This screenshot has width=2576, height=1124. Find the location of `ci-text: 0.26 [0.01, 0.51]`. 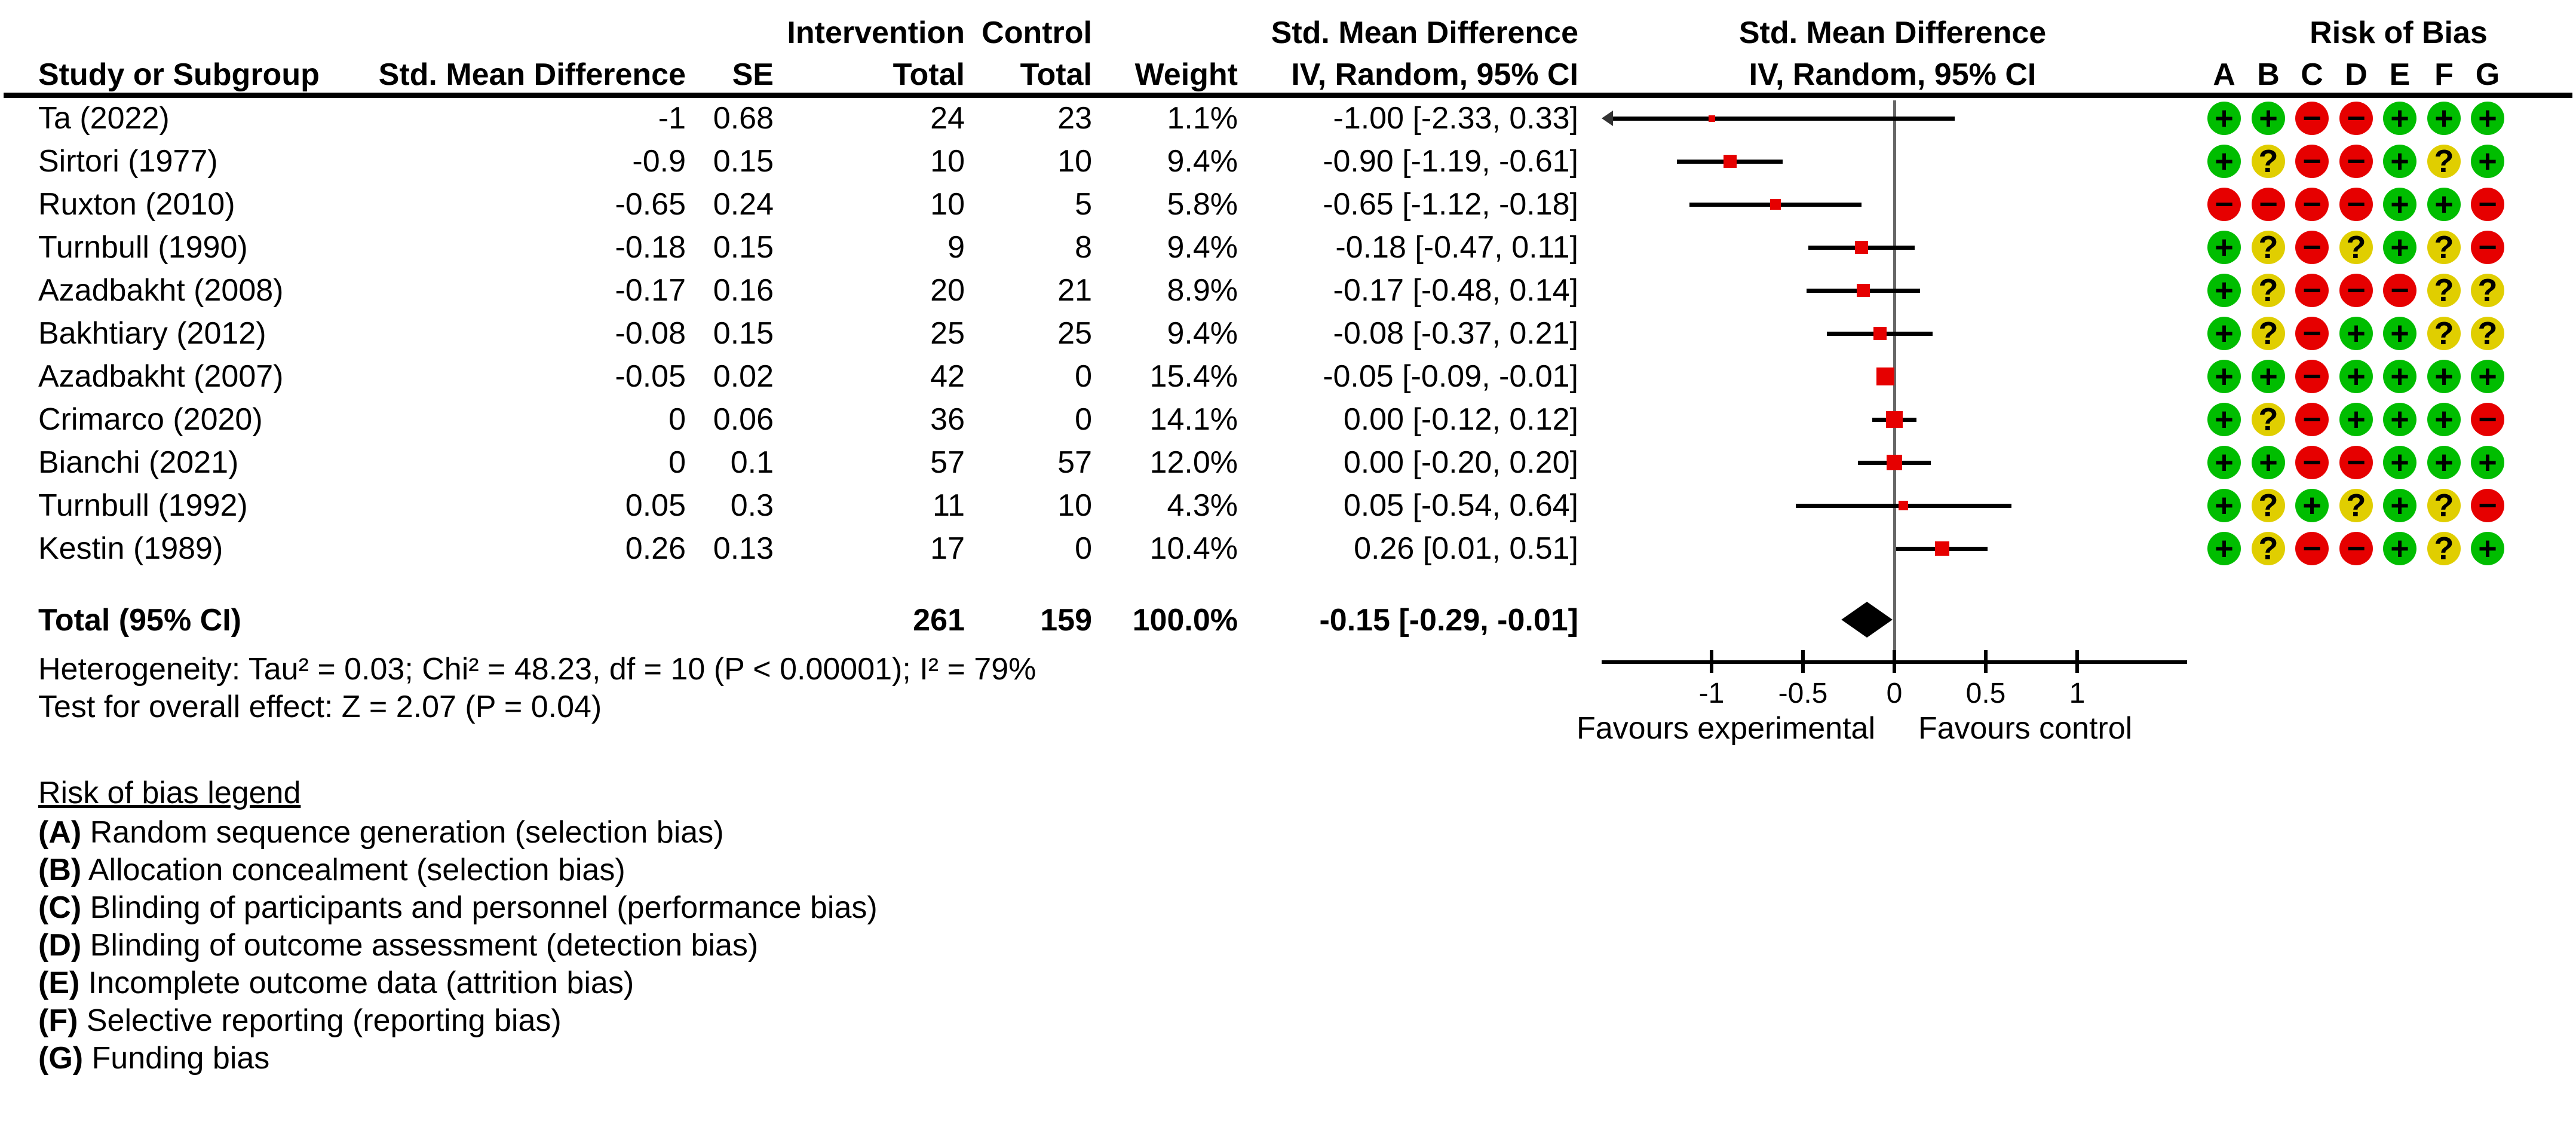

ci-text: 0.26 [0.01, 0.51] is located at coordinates (1466, 548).